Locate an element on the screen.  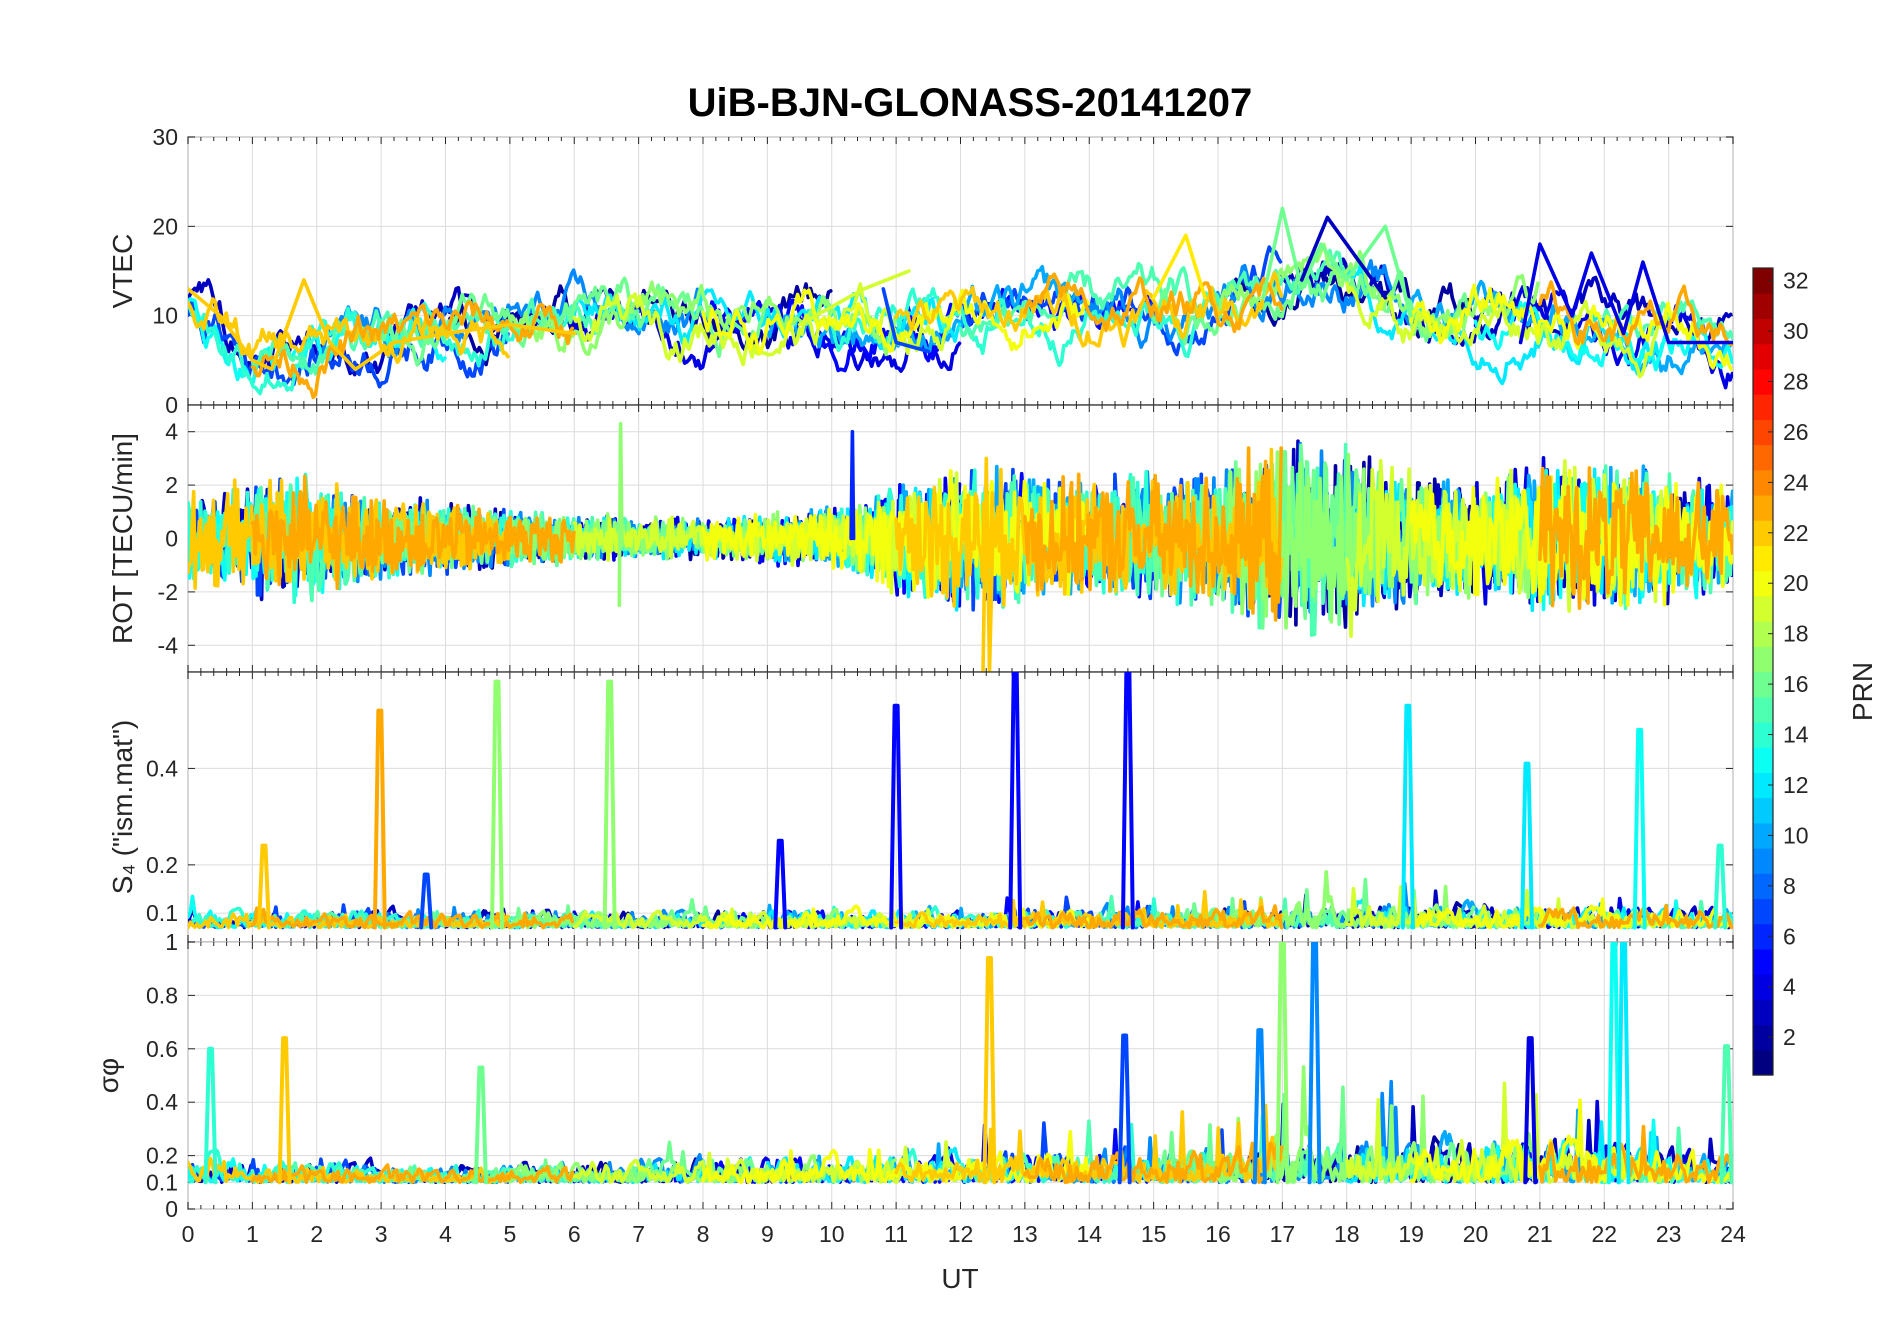
xtick-label: 8 is located at coordinates (703, 1234).